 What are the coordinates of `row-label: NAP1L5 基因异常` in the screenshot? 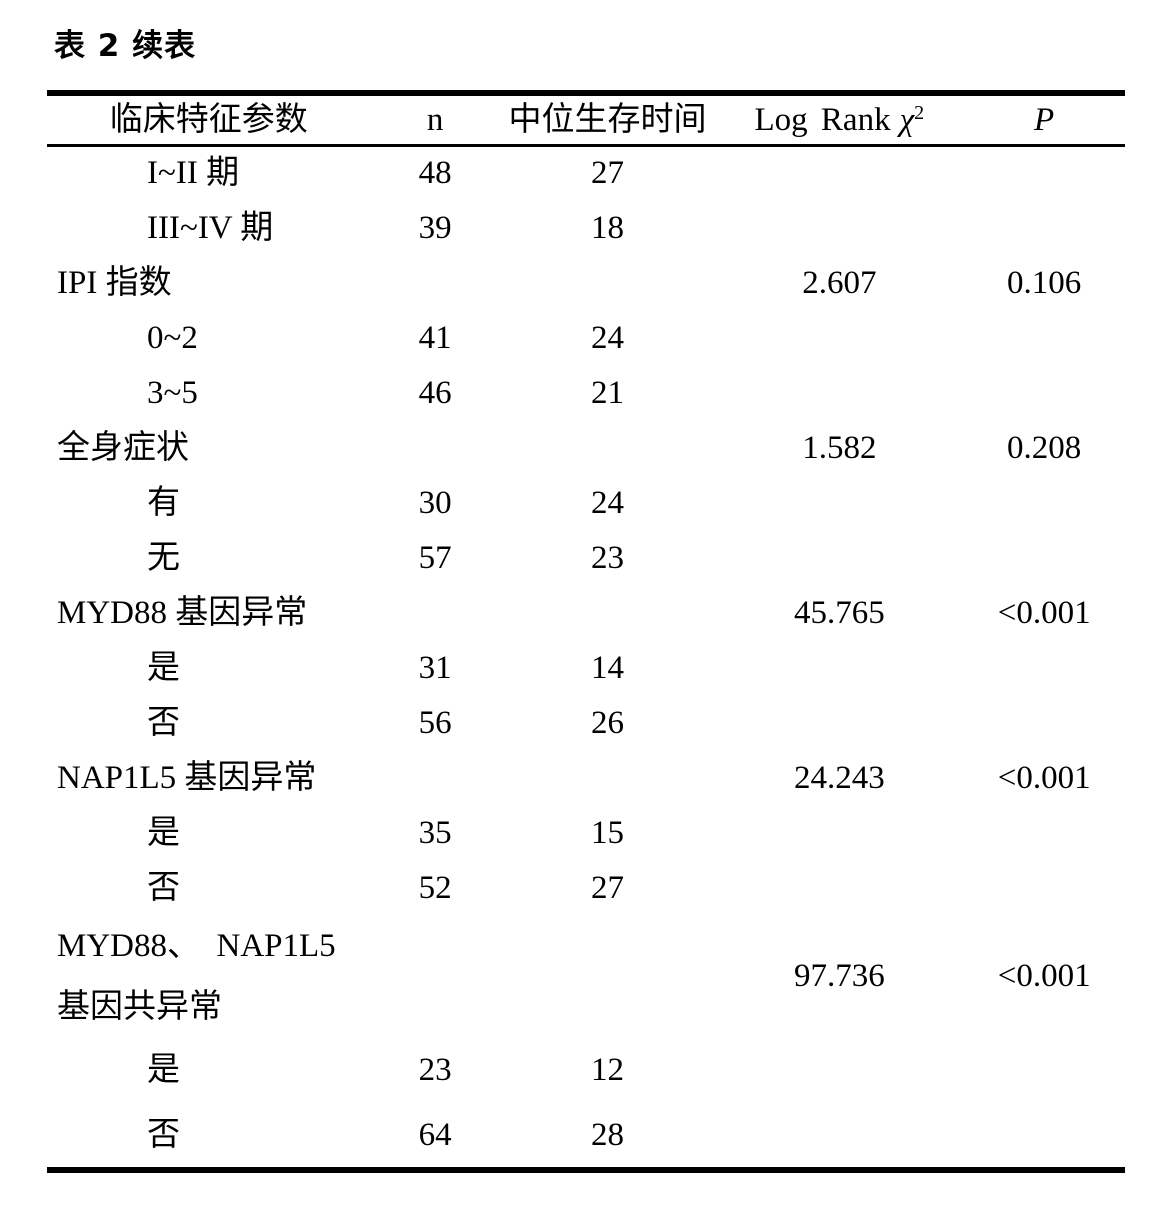 It's located at (187, 777).